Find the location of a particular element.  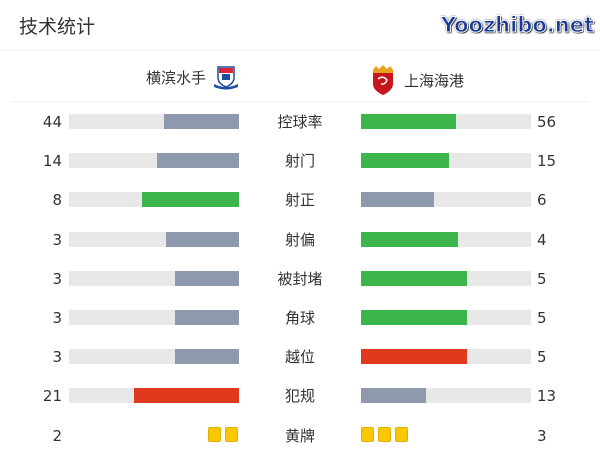

stat-label: 射门 is located at coordinates (299, 161).